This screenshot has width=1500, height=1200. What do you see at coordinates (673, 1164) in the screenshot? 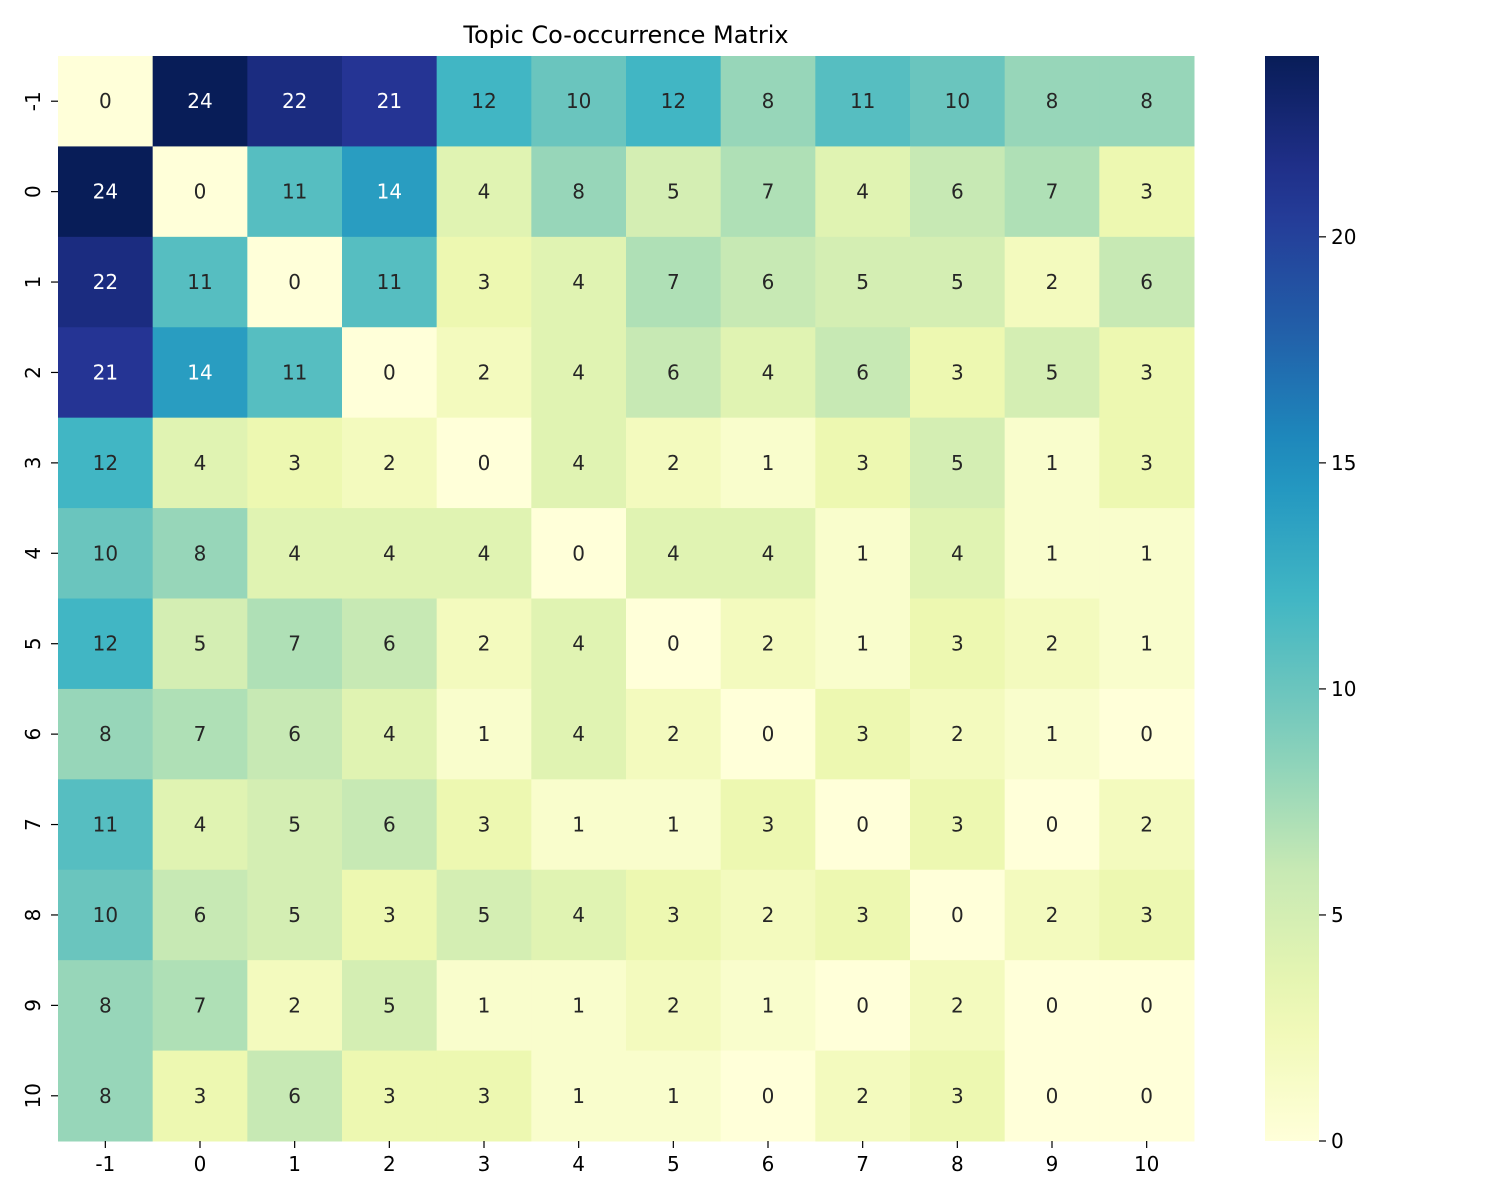
I see `x-tick-label: 5` at bounding box center [673, 1164].